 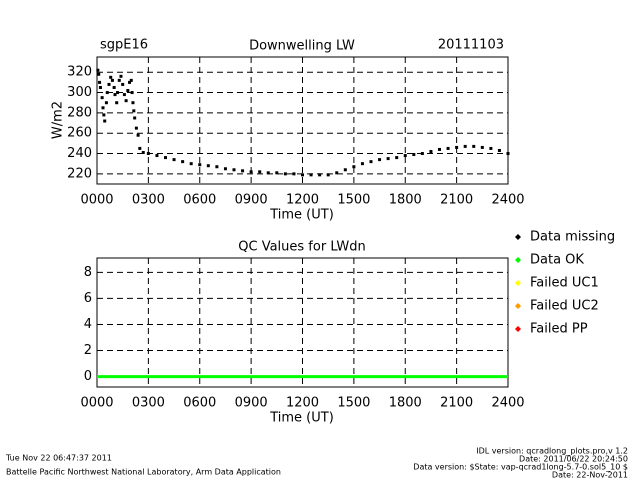 I want to click on y-tick-label: 260, so click(x=79, y=133).